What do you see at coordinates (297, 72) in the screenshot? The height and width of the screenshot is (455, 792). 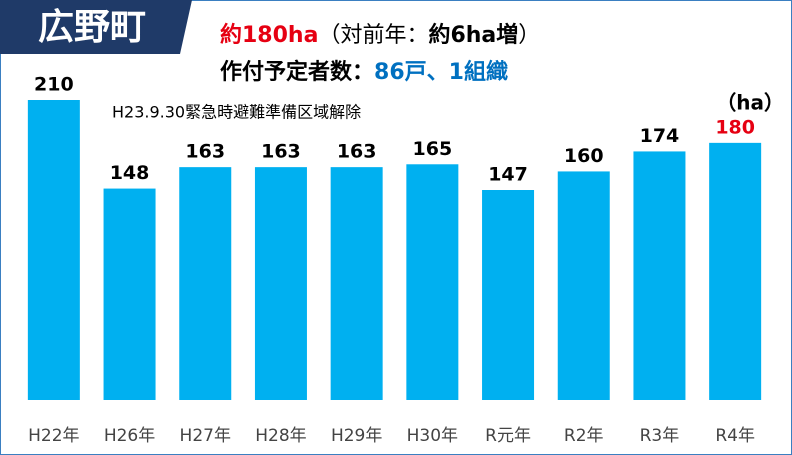 I see `title-segment: 作付予定者数：` at bounding box center [297, 72].